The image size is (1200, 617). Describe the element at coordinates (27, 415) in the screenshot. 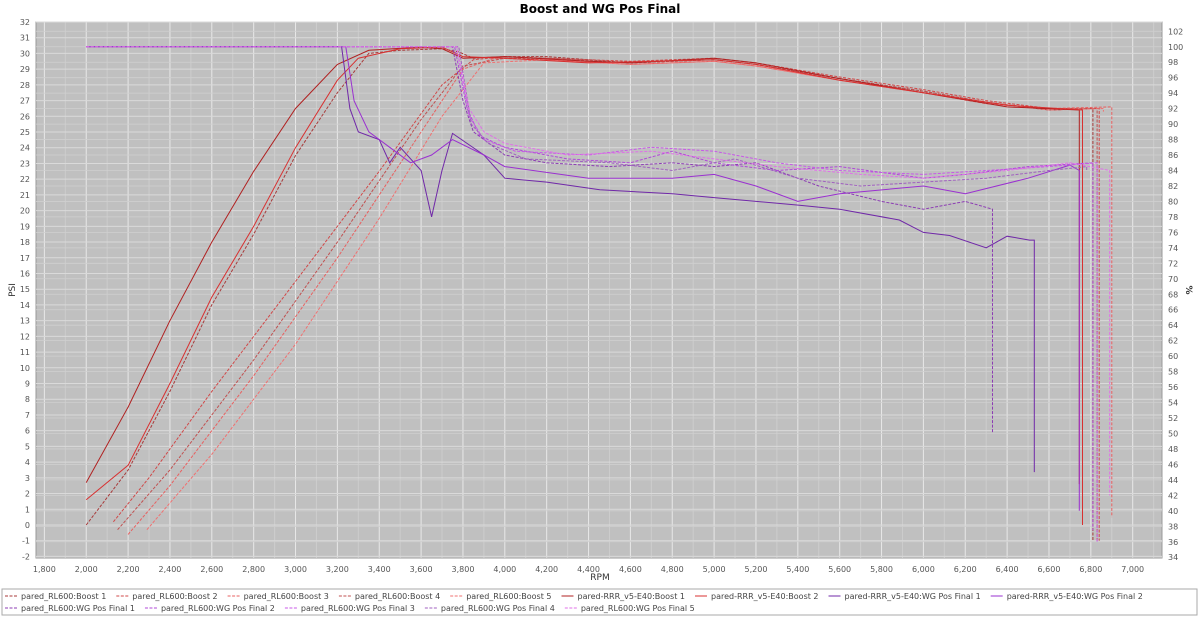

I see `y-left-tick-label: 7` at that location.